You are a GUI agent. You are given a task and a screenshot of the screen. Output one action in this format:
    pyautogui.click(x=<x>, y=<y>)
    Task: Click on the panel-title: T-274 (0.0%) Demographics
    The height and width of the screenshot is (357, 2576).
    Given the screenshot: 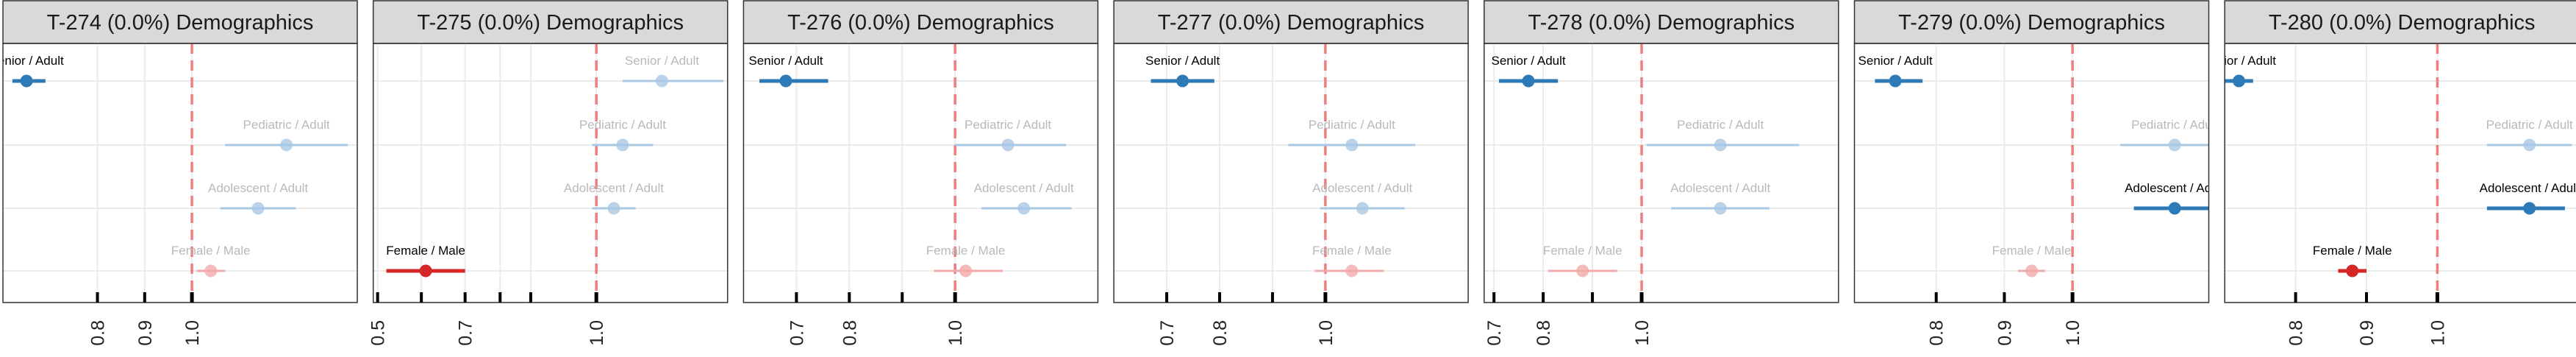 What is the action you would take?
    pyautogui.click(x=180, y=23)
    